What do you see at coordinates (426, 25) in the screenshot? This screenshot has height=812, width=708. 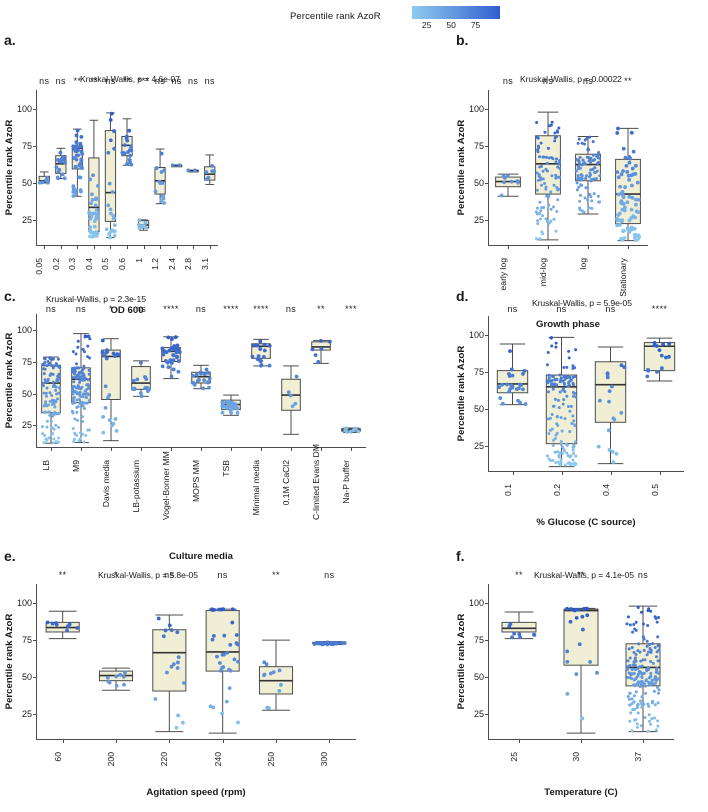 I see `legend-tick: 25` at bounding box center [426, 25].